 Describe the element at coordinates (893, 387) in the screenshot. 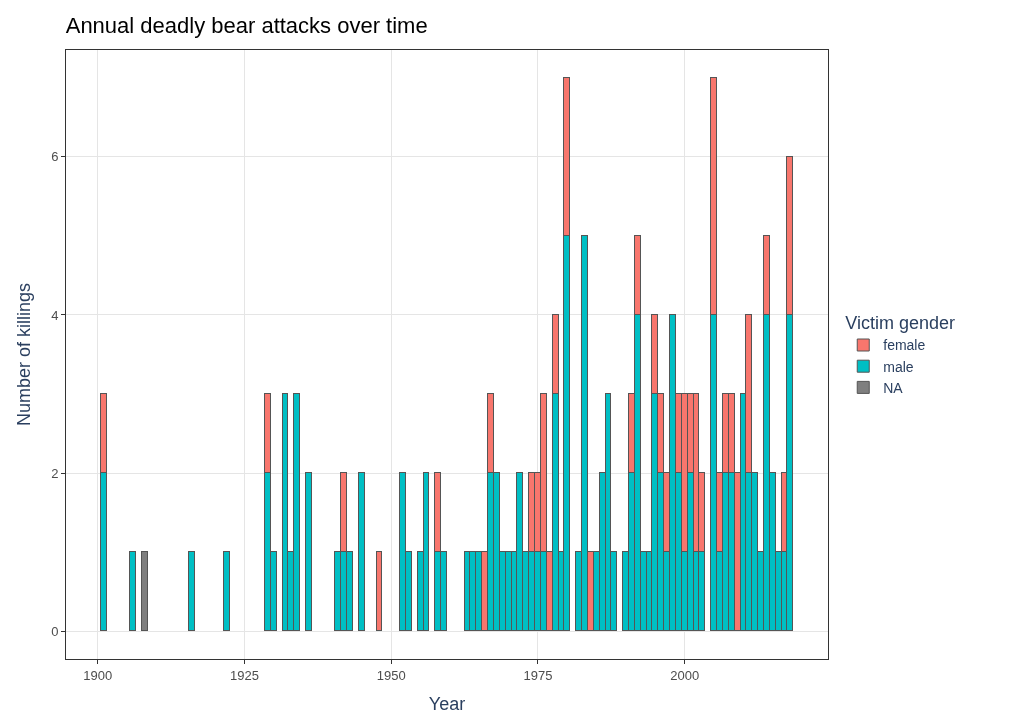

I see `legend-label: NA` at that location.